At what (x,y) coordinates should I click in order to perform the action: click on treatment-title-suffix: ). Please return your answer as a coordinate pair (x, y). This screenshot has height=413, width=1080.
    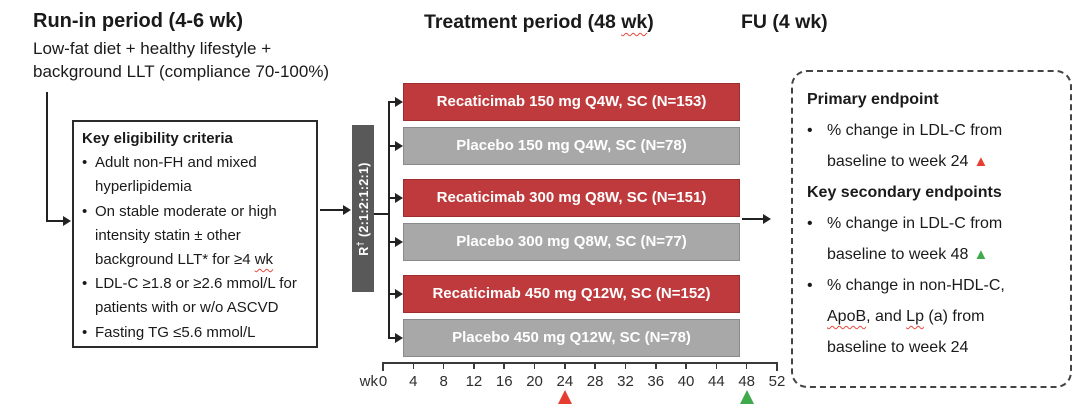
    Looking at the image, I should click on (650, 22).